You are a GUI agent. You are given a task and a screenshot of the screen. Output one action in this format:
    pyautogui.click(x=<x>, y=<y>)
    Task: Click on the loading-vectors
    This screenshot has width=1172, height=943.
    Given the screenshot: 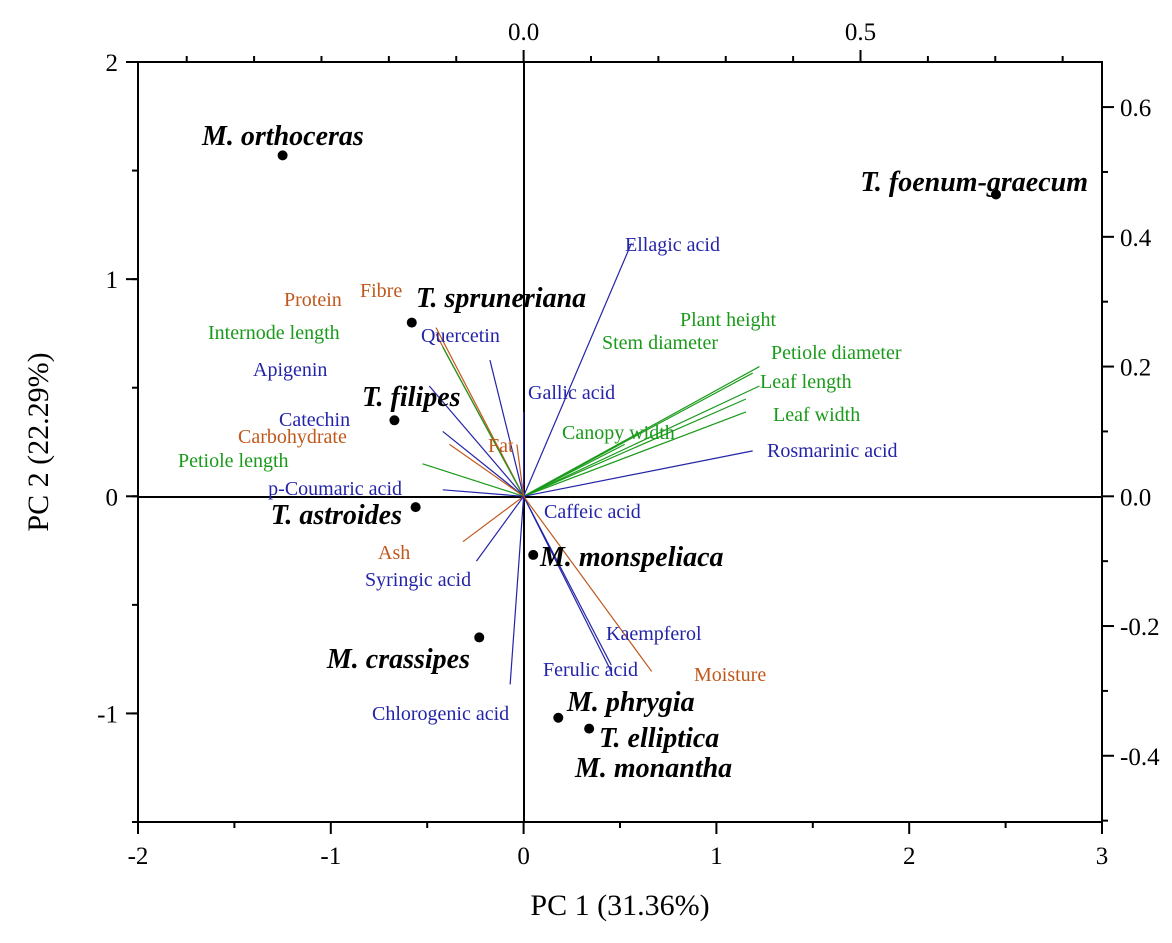 What is the action you would take?
    pyautogui.click(x=591, y=464)
    